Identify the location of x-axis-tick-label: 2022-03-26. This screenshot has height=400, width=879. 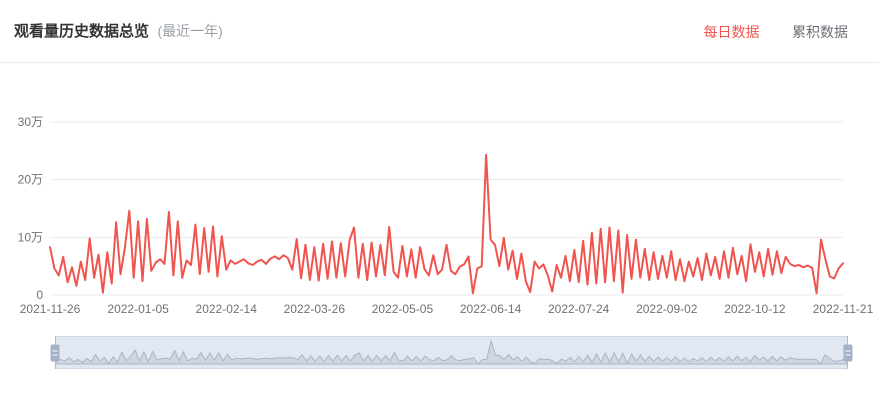
(315, 309).